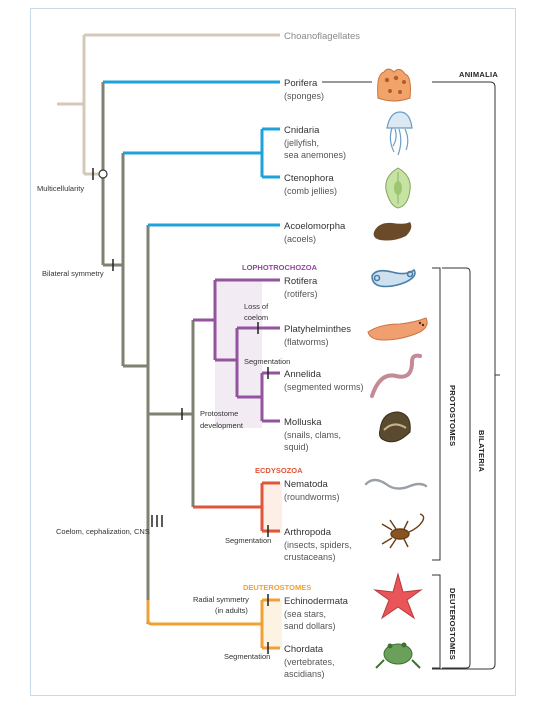 The image size is (533, 713). I want to click on chordata-label: Chordata, so click(304, 649).